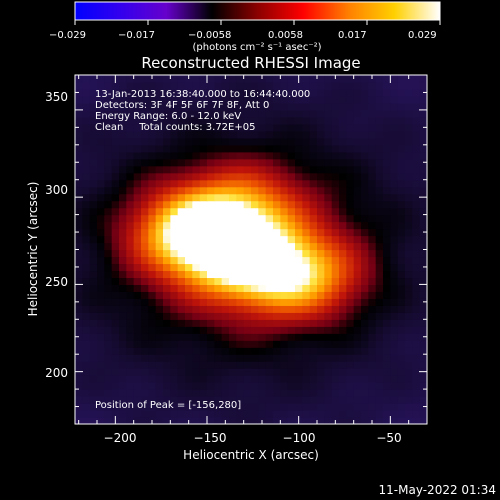  What do you see at coordinates (257, 22) in the screenshot?
I see `colorbar-ticks` at bounding box center [257, 22].